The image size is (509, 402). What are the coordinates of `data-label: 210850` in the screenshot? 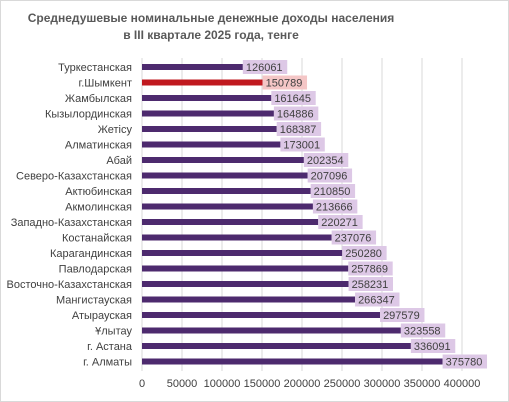 It's located at (332, 192).